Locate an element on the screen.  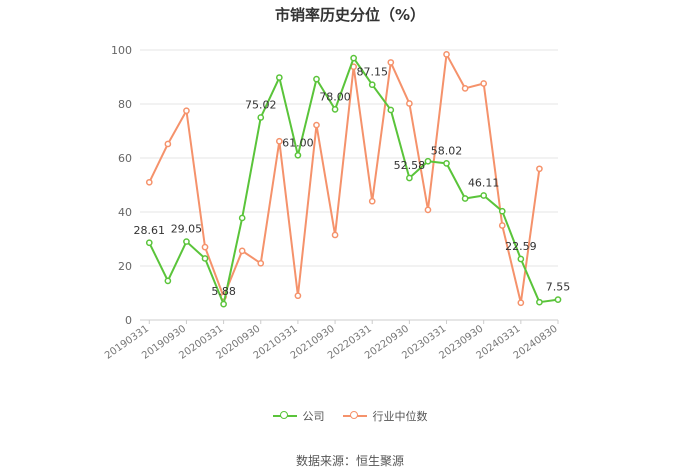
data-label: 61.00 is located at coordinates (298, 142).